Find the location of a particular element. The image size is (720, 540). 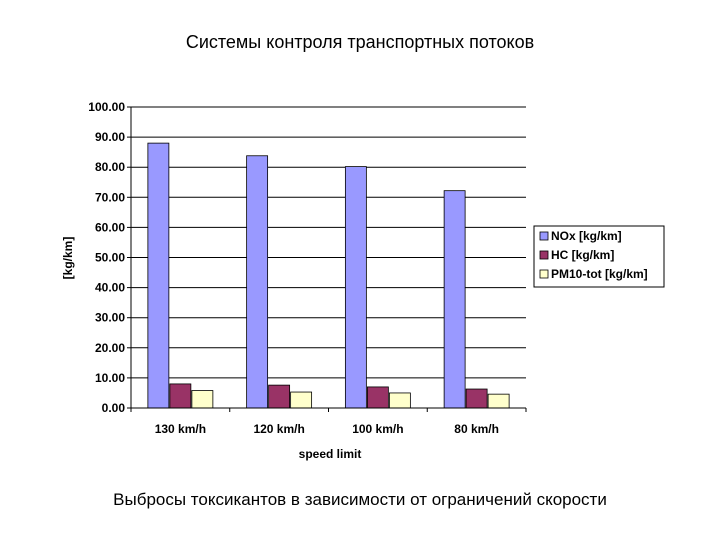

y-tick-label: 0.00 is located at coordinates (114, 408).